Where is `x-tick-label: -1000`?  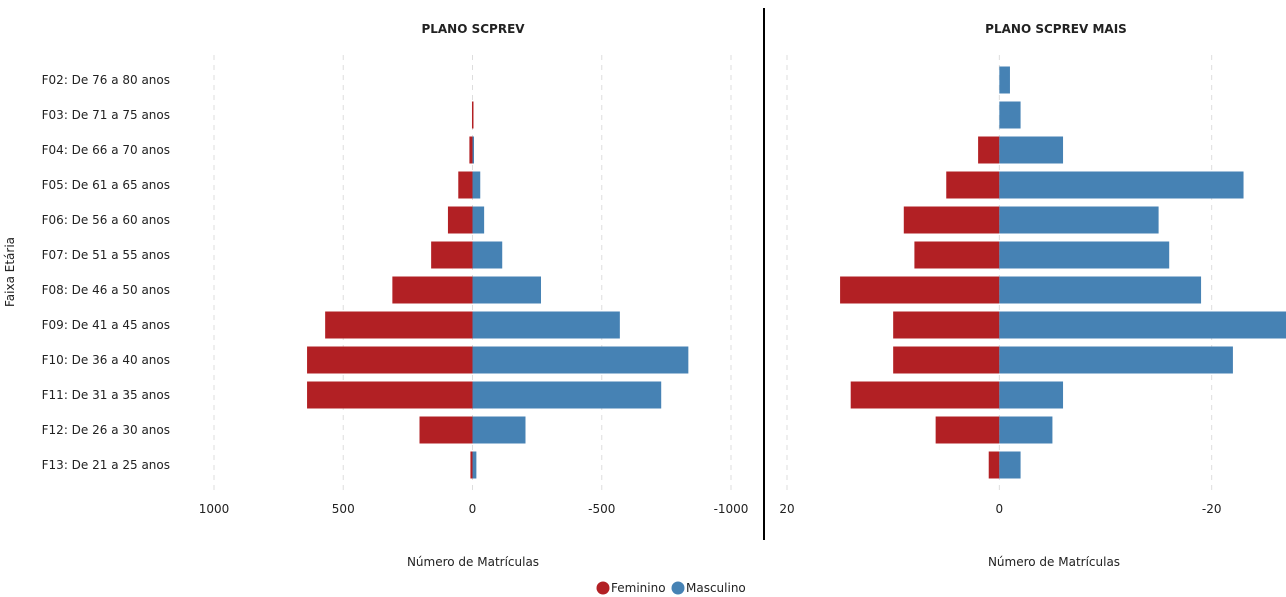 x-tick-label: -1000 is located at coordinates (731, 509).